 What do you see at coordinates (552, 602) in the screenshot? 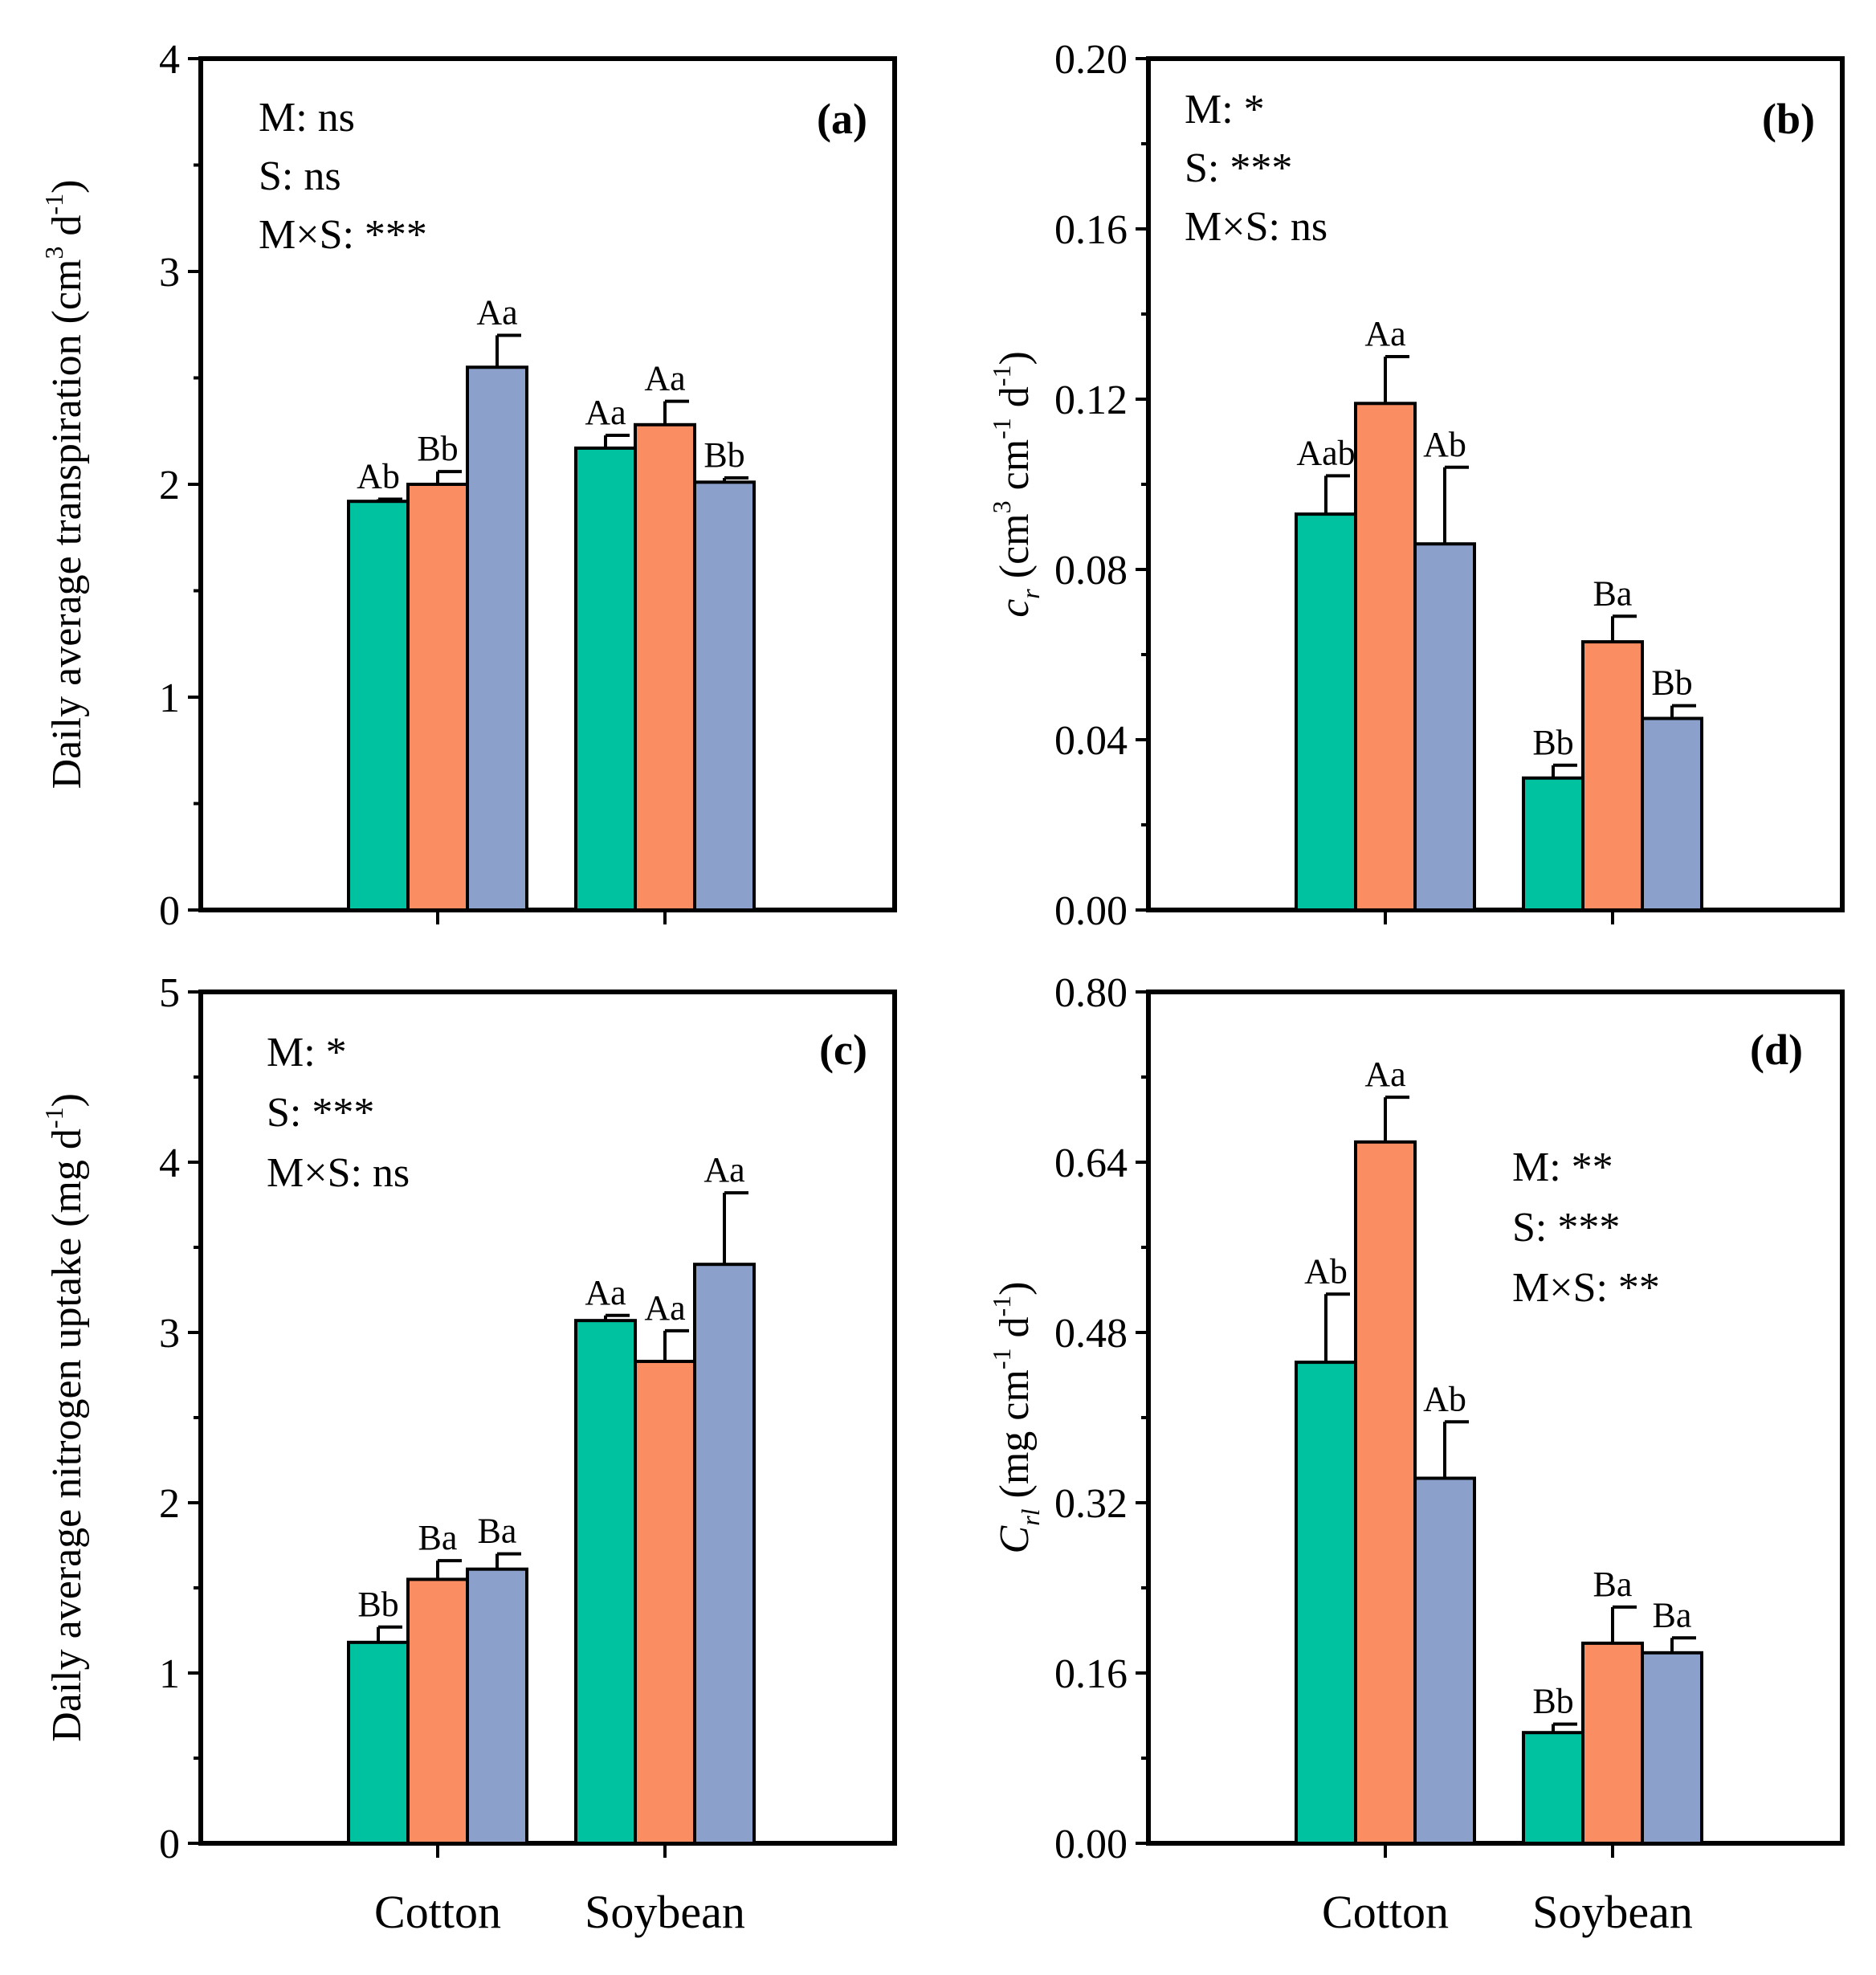
I see `bars: Ab Bb Aa Aa Aa Bb` at bounding box center [552, 602].